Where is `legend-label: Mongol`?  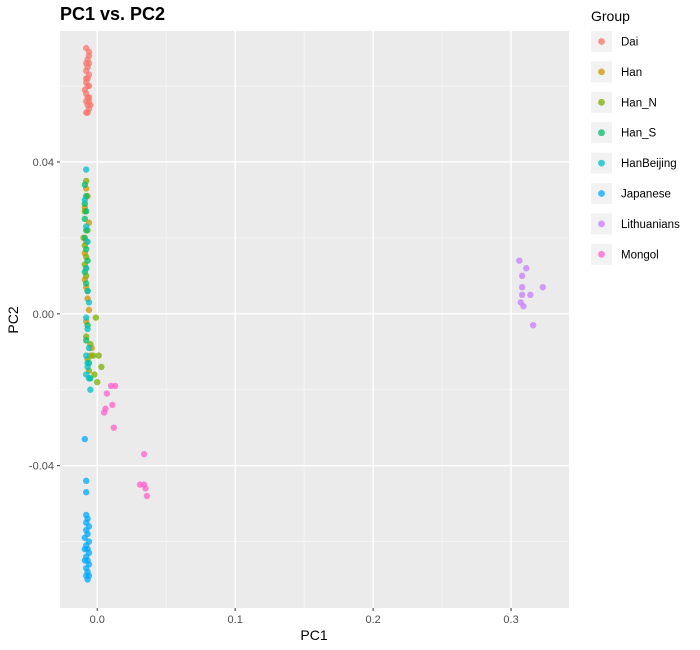
legend-label: Mongol is located at coordinates (640, 255).